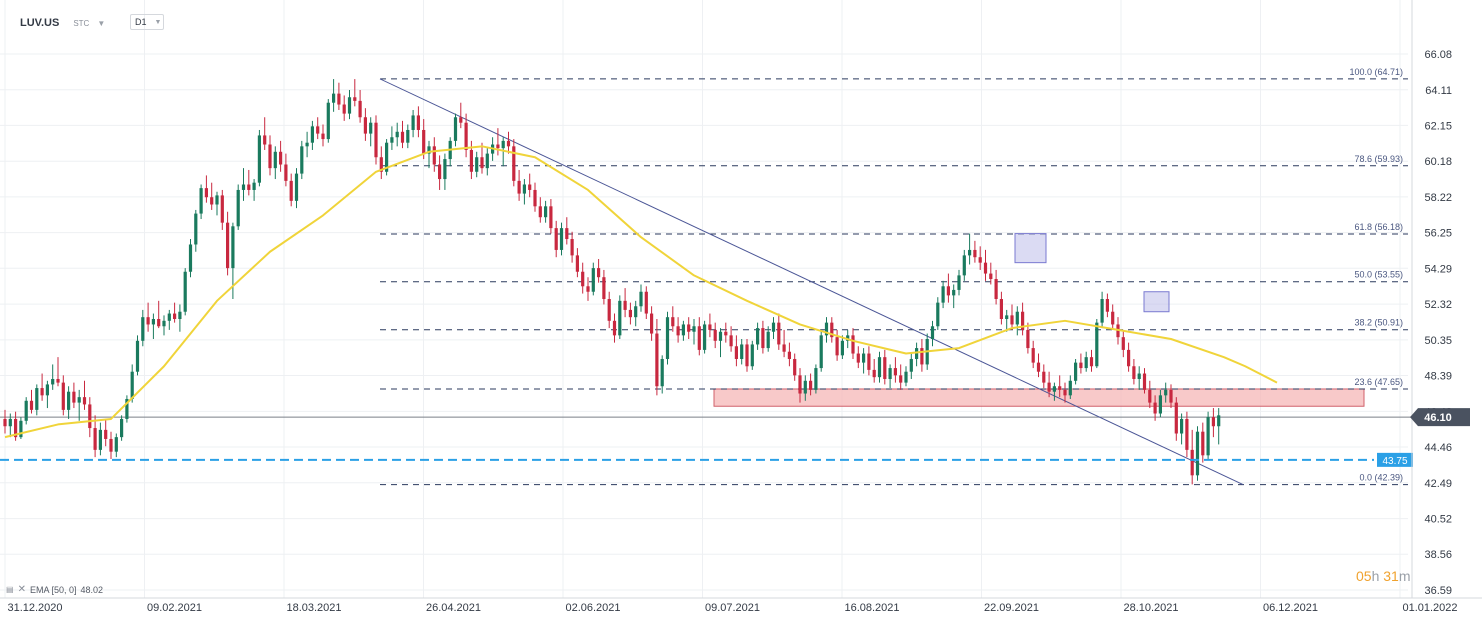 The image size is (1482, 622). What do you see at coordinates (1378, 227) in the screenshot?
I see `fib-level-label: 61.8 (56.18)` at bounding box center [1378, 227].